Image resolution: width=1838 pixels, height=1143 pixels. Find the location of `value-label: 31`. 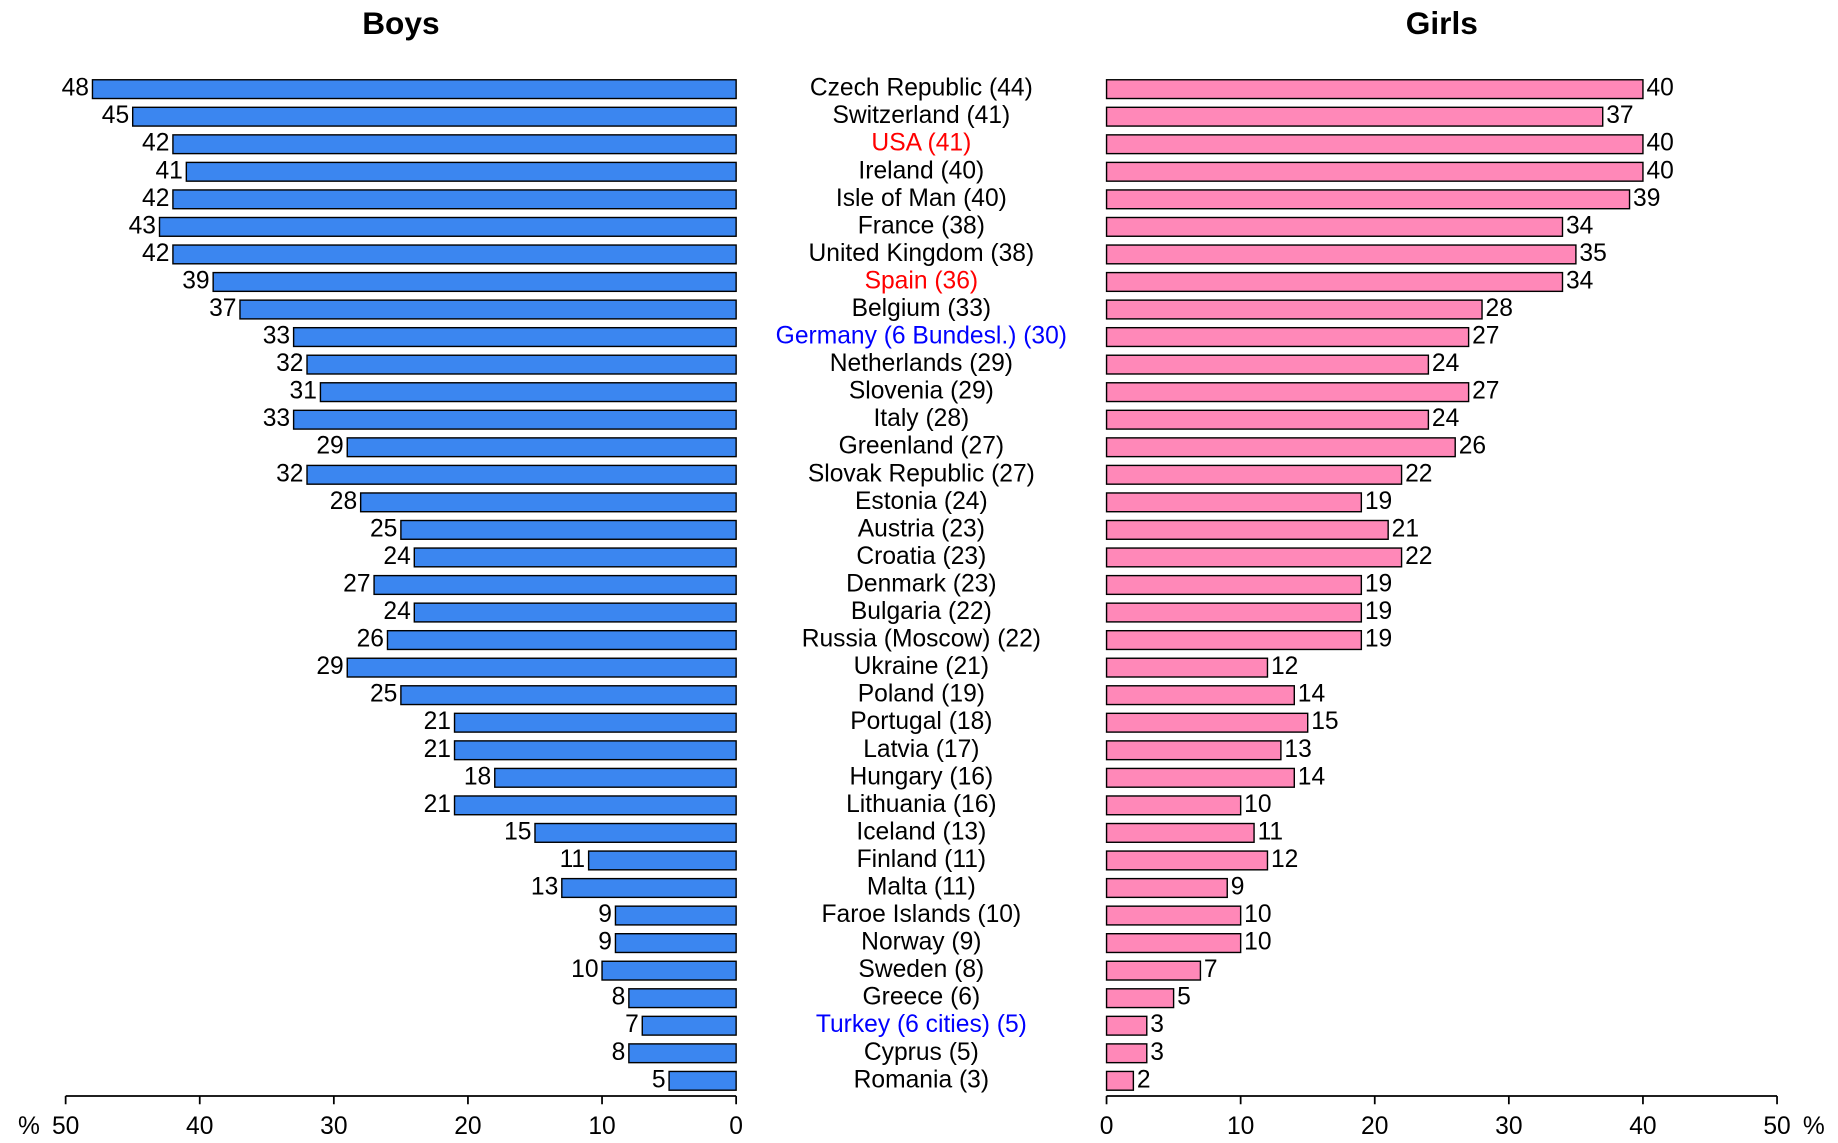

value-label: 31 is located at coordinates (303, 391).